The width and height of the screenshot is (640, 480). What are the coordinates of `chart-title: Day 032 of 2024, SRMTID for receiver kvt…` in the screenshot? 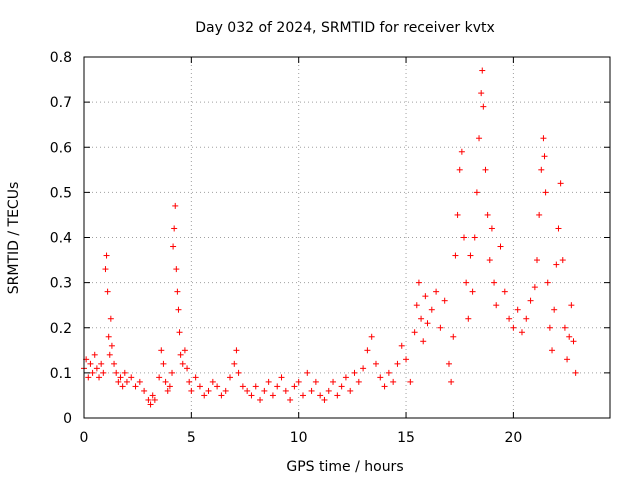 It's located at (345, 28).